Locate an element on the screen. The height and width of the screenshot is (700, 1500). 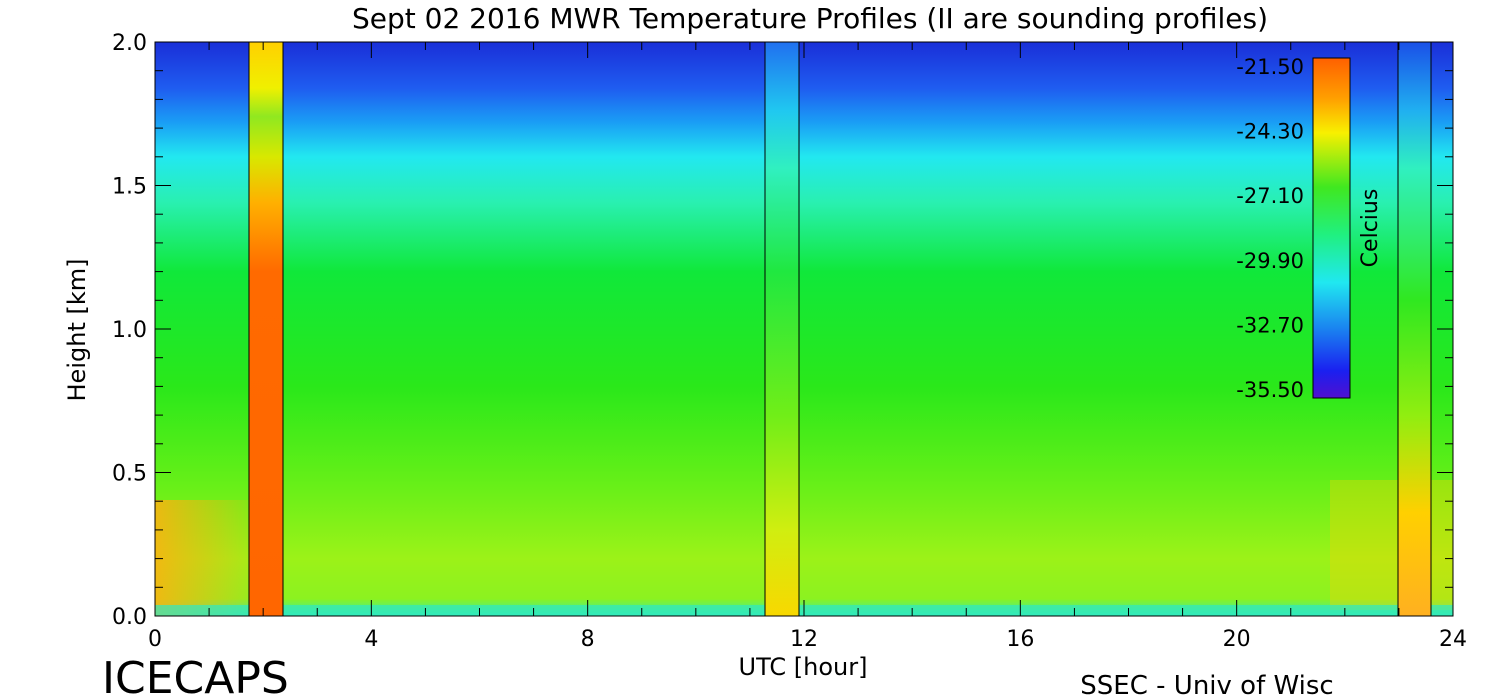
y-tick-labels: 0.0 0.5 1.0 1.5 2.0 is located at coordinates (129, 330).